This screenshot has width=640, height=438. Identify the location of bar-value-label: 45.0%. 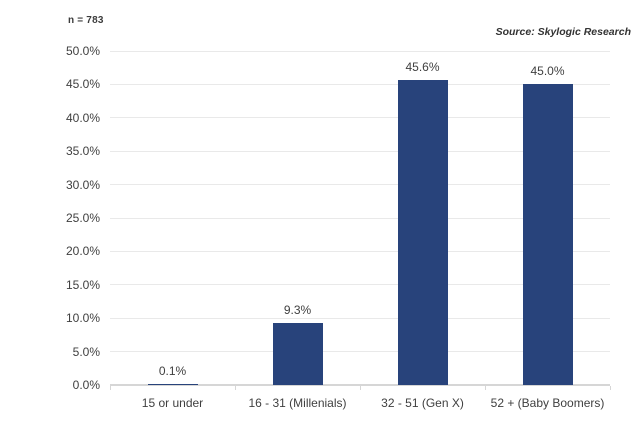
(547, 71).